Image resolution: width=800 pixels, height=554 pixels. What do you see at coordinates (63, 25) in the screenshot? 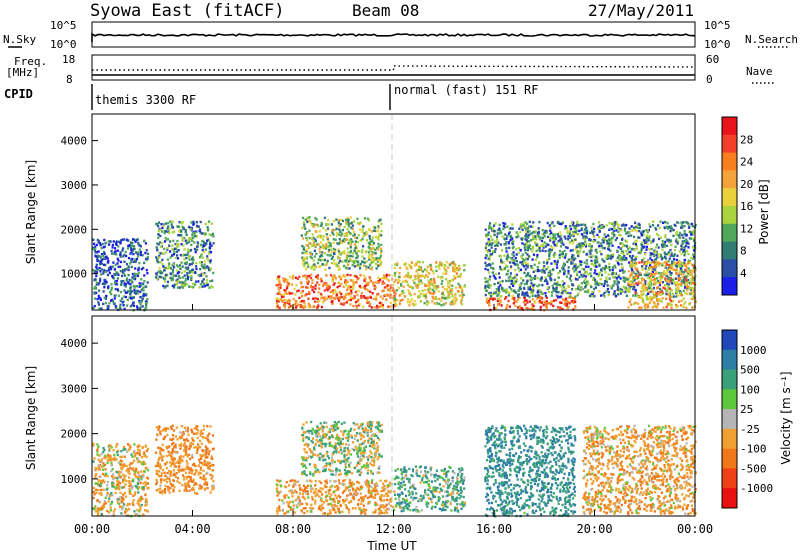
I see `nsky-tick-top: 10^5` at bounding box center [63, 25].